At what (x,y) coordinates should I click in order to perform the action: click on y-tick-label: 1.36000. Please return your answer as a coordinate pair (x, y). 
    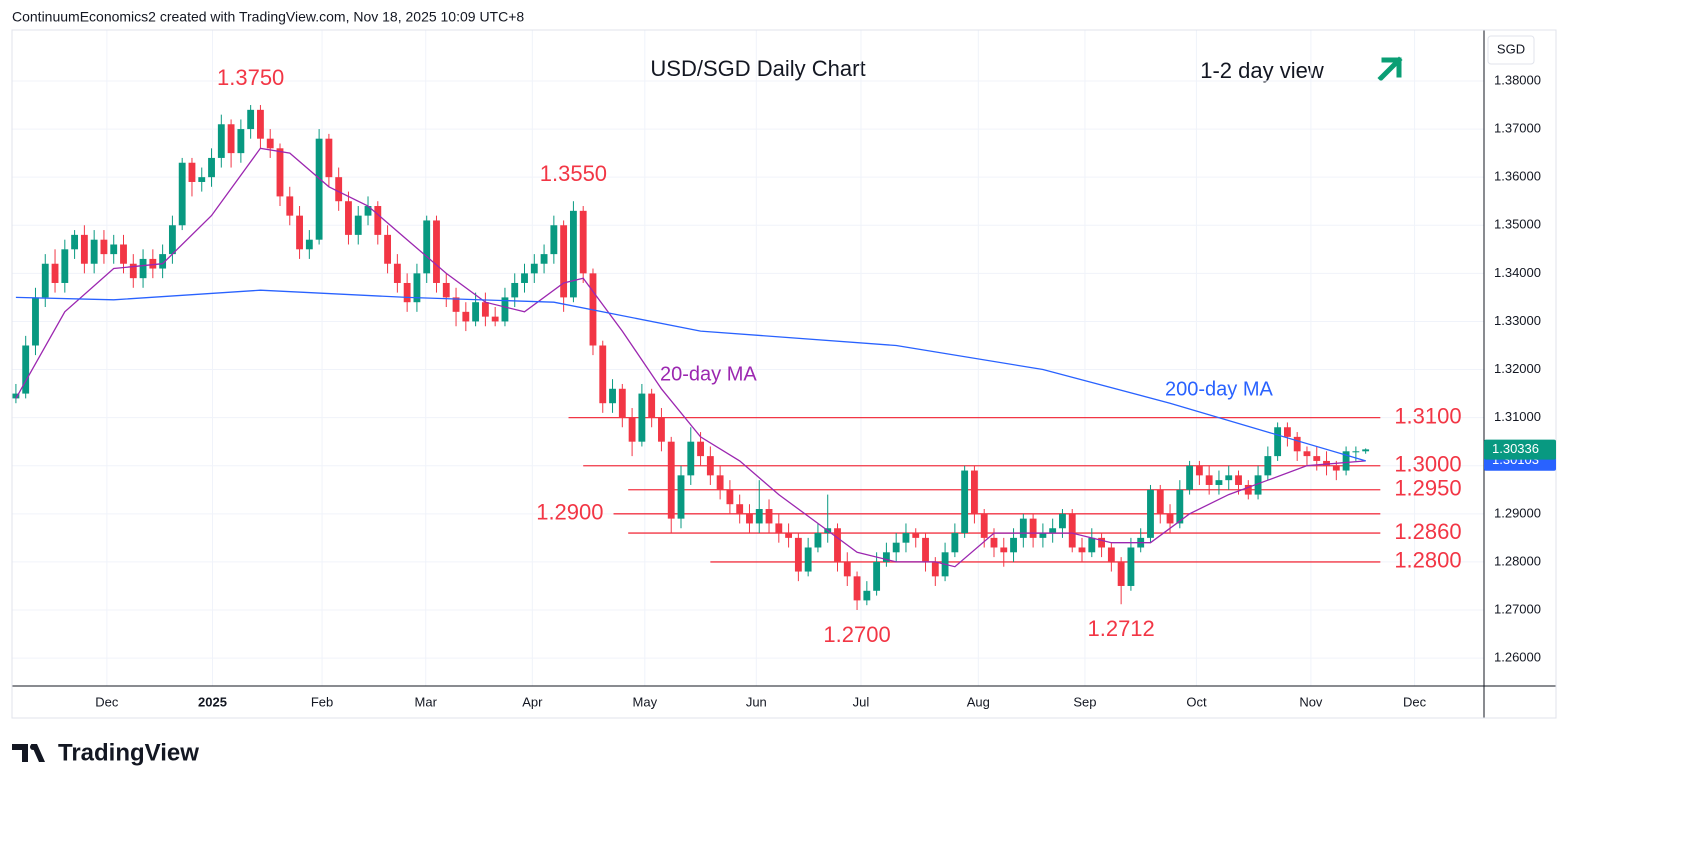
    Looking at the image, I should click on (1517, 176).